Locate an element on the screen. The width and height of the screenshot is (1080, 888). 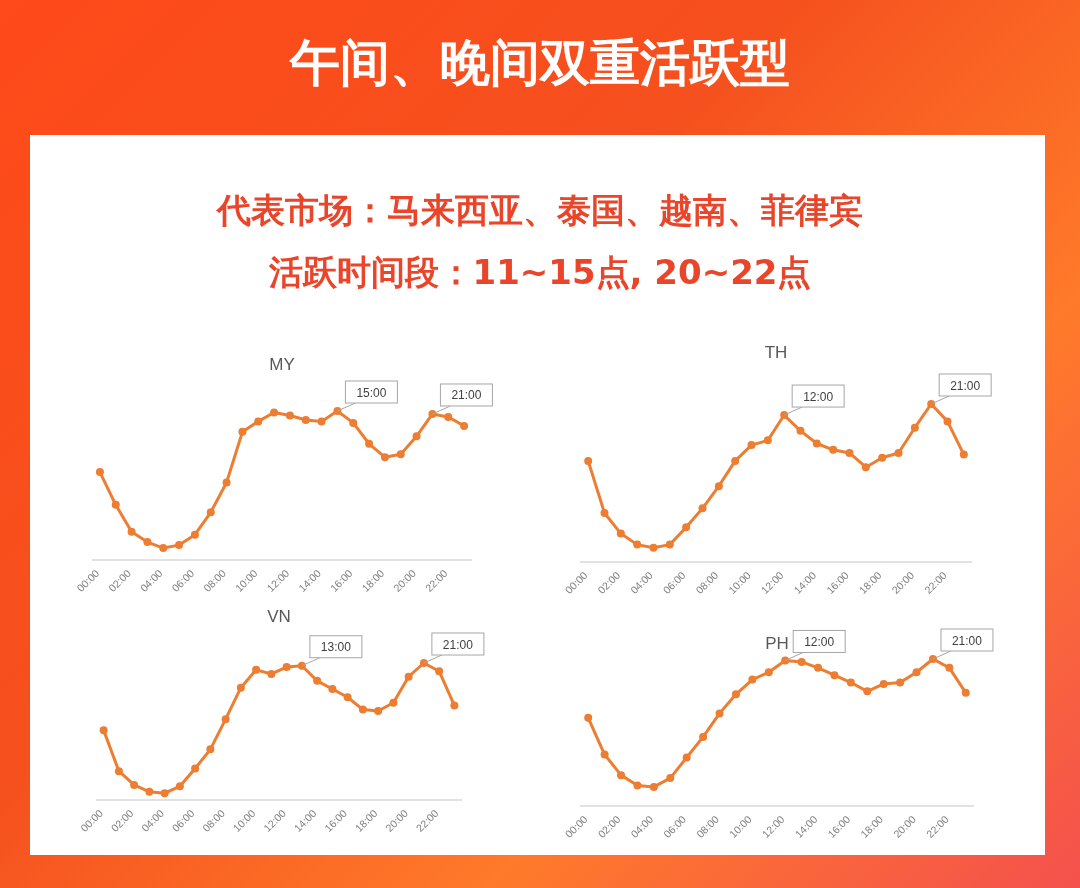
text: 活跃时间段：11~15点, 20~22点 is located at coordinates (540, 272).